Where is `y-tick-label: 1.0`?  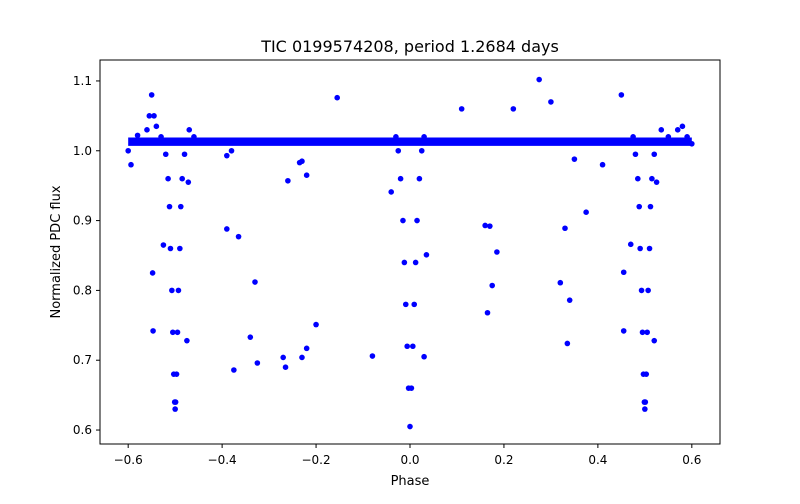 y-tick-label: 1.0 is located at coordinates (82, 151).